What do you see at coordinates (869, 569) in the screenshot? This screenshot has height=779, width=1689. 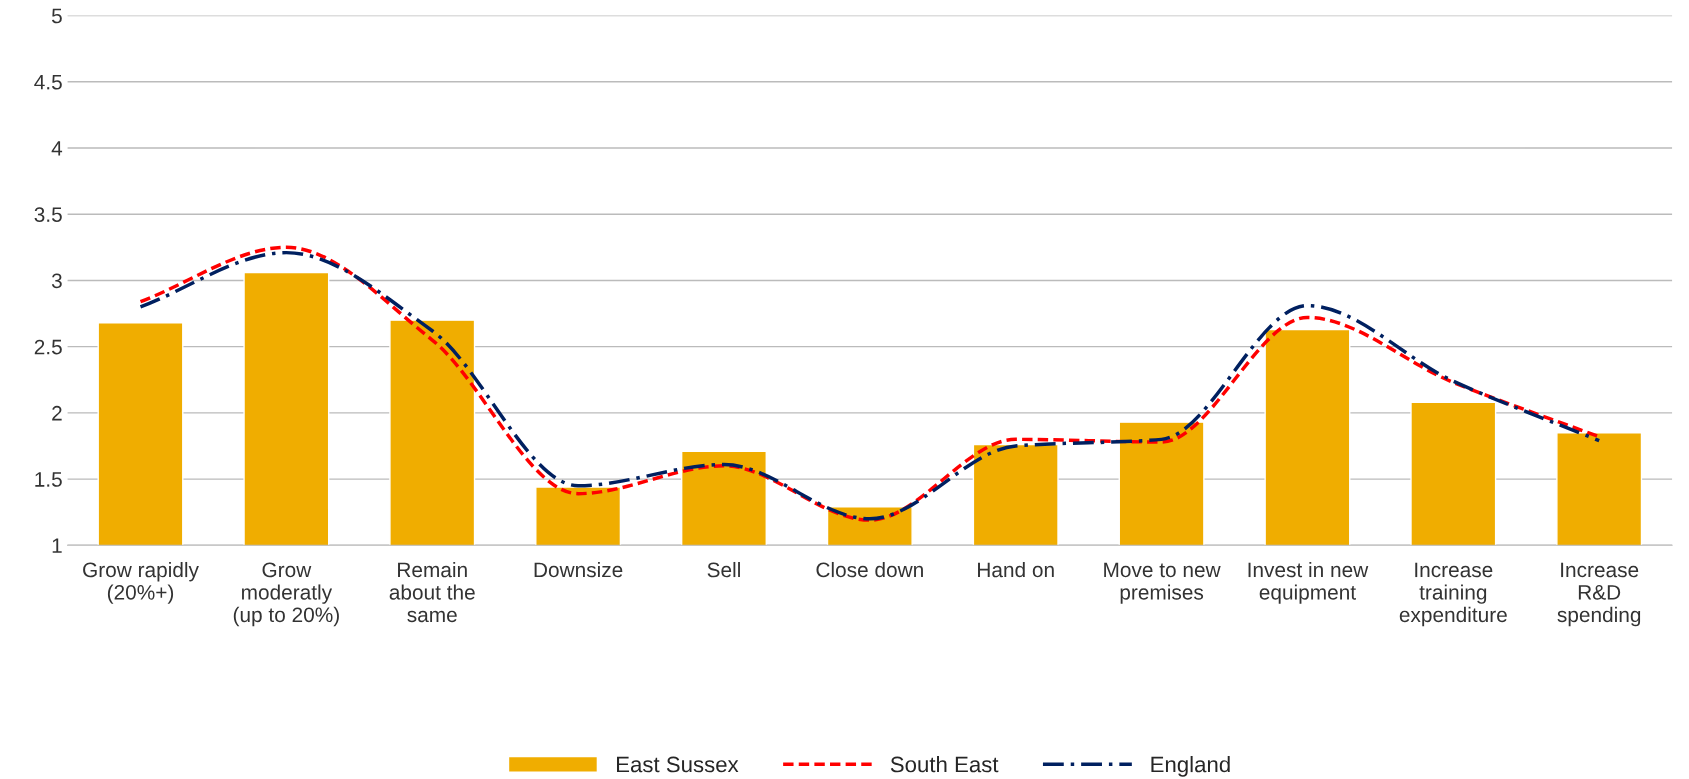 I see `x-tick-label: Close down` at bounding box center [869, 569].